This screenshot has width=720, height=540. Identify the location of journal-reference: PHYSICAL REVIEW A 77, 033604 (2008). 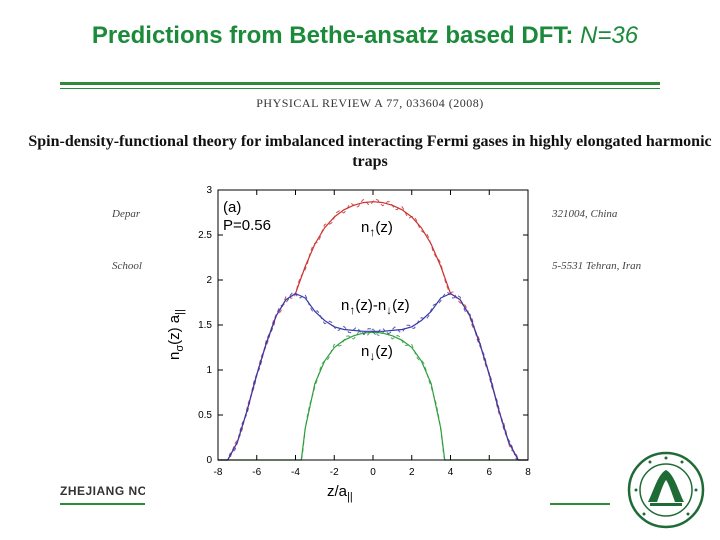
(370, 103).